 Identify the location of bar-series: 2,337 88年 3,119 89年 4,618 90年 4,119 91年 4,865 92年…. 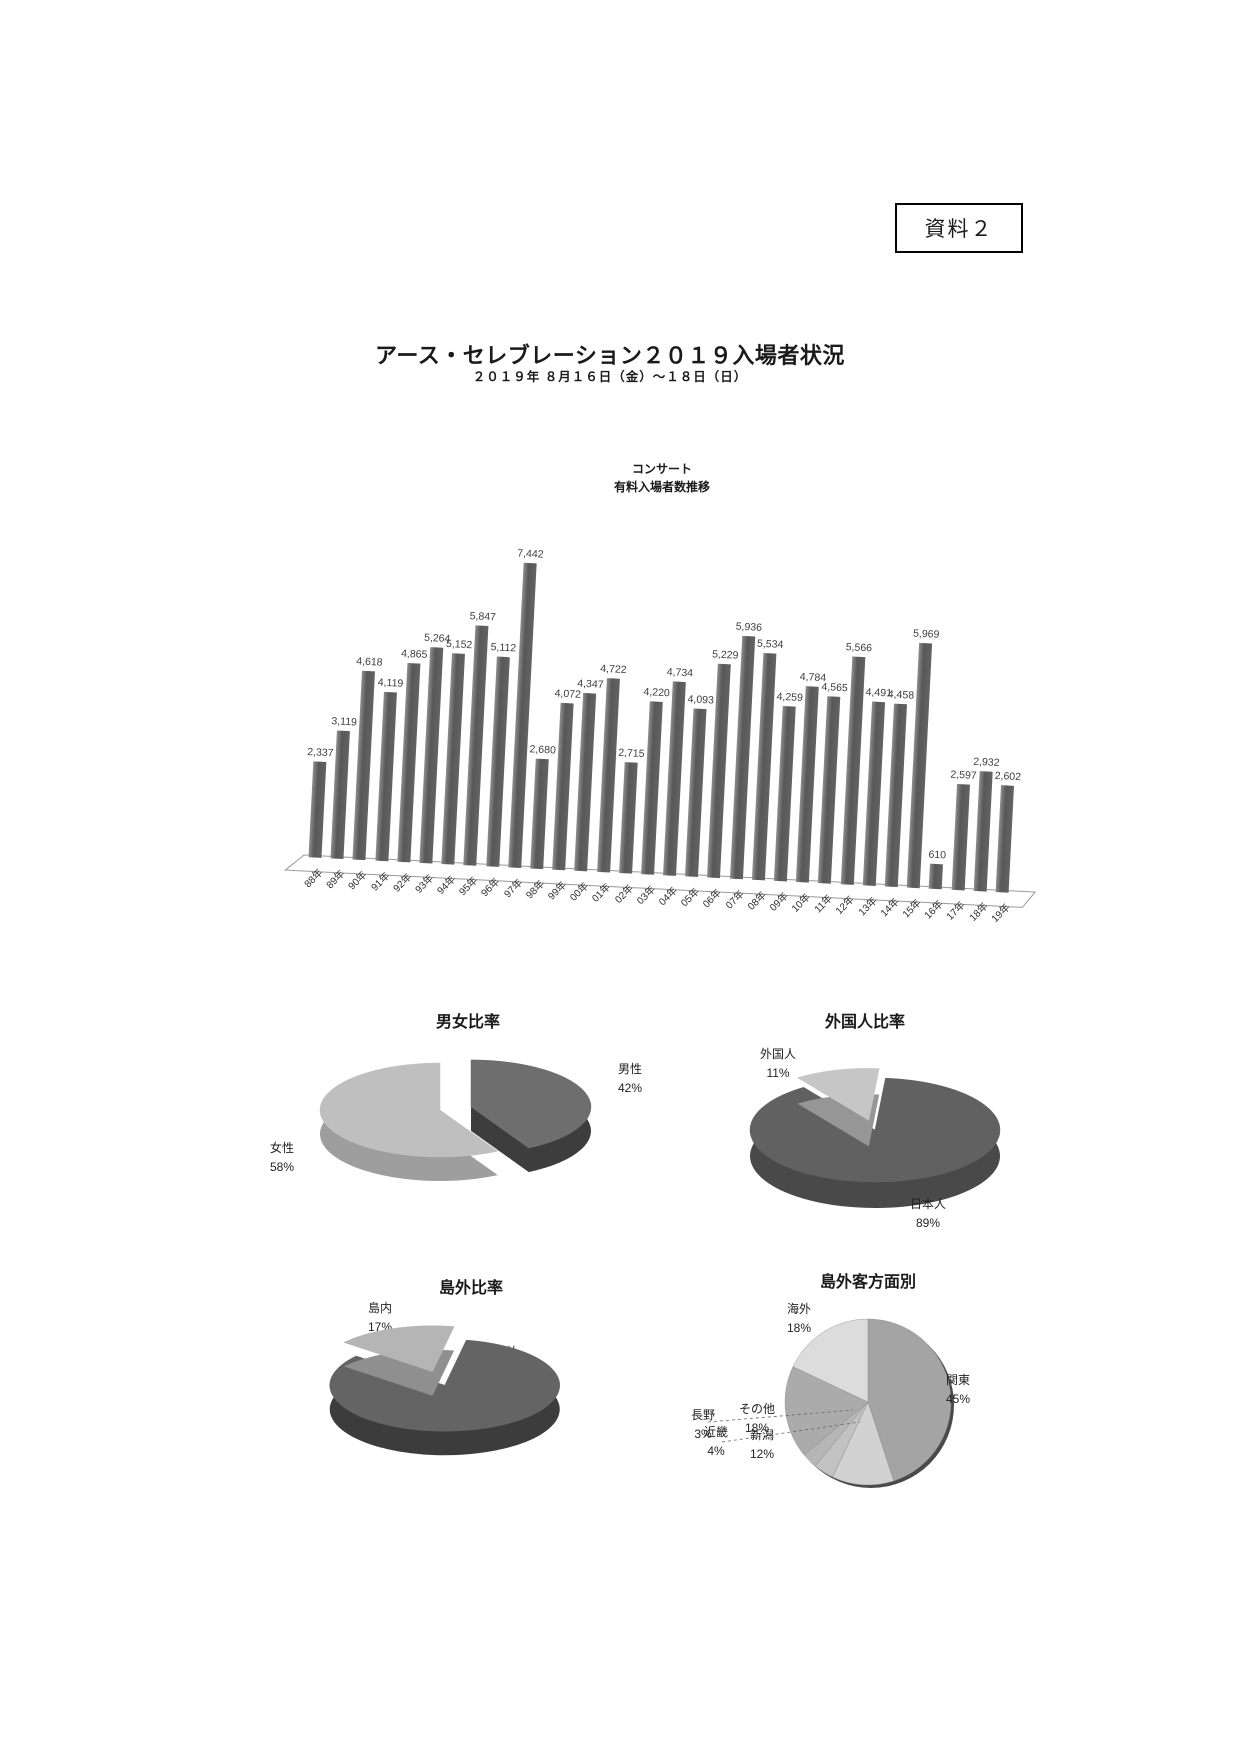
(666, 725).